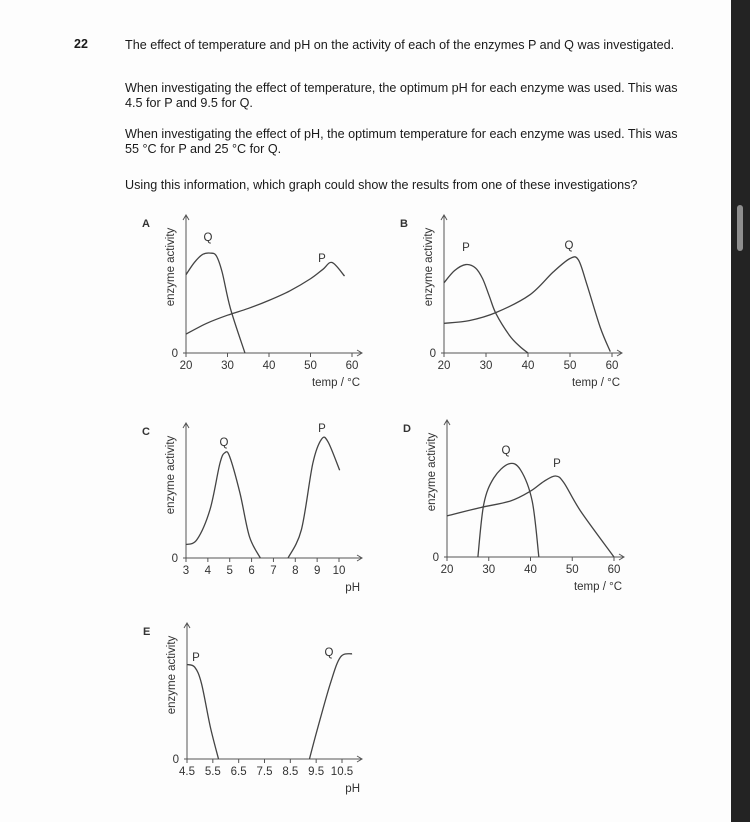 This screenshot has width=750, height=822. Describe the element at coordinates (265, 772) in the screenshot. I see `x-tick-label: 7.5` at that location.